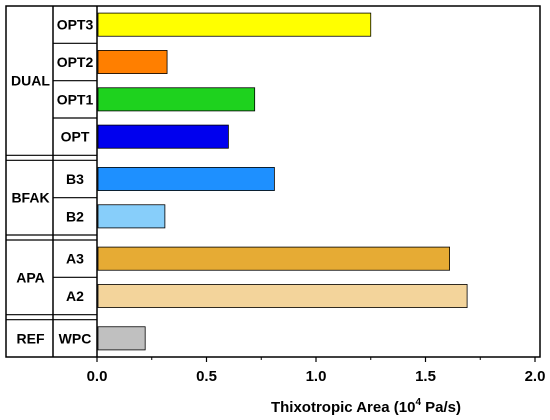 This screenshot has width=550, height=420. I want to click on category-label-a3: A3, so click(75, 259).